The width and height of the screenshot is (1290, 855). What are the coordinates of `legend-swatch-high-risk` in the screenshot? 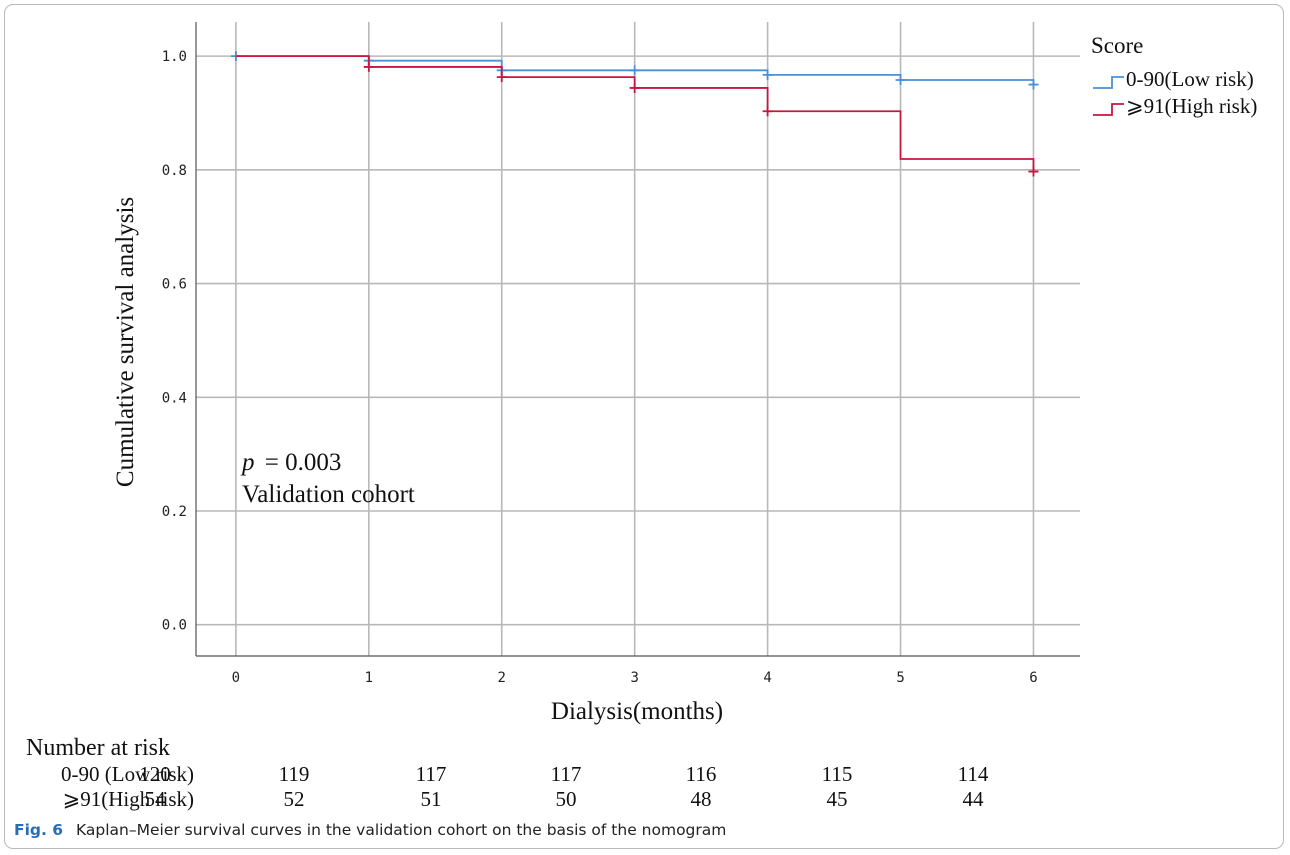 It's located at (1108, 109).